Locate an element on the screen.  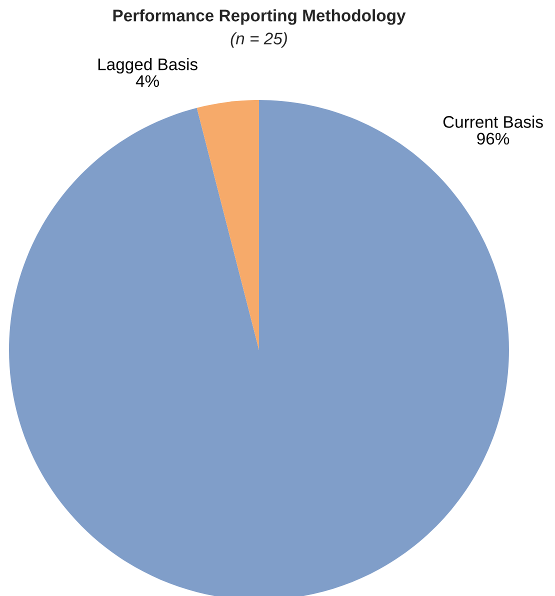
chart-title: Performance Reporting Methodology is located at coordinates (259, 17).